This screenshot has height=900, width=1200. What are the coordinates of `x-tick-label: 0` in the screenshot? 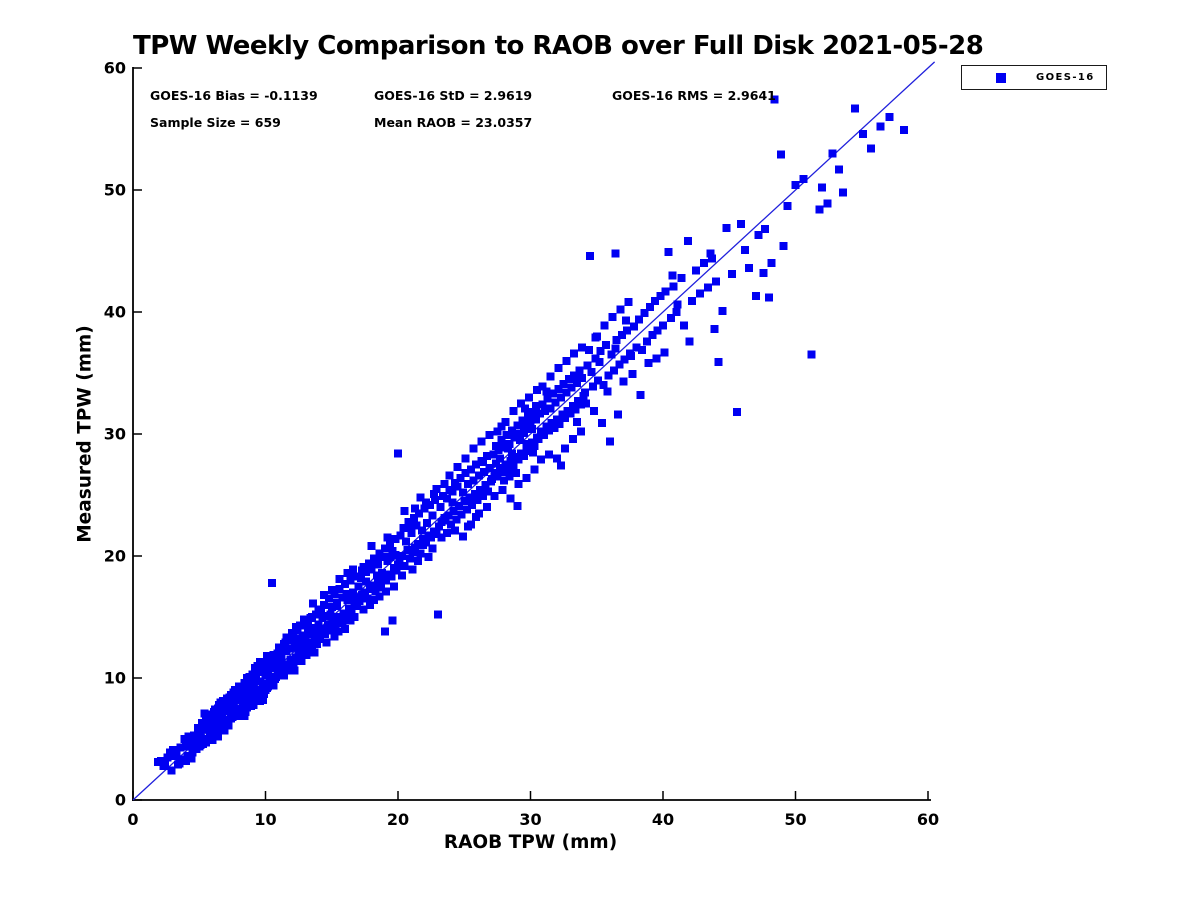 It's located at (132, 819).